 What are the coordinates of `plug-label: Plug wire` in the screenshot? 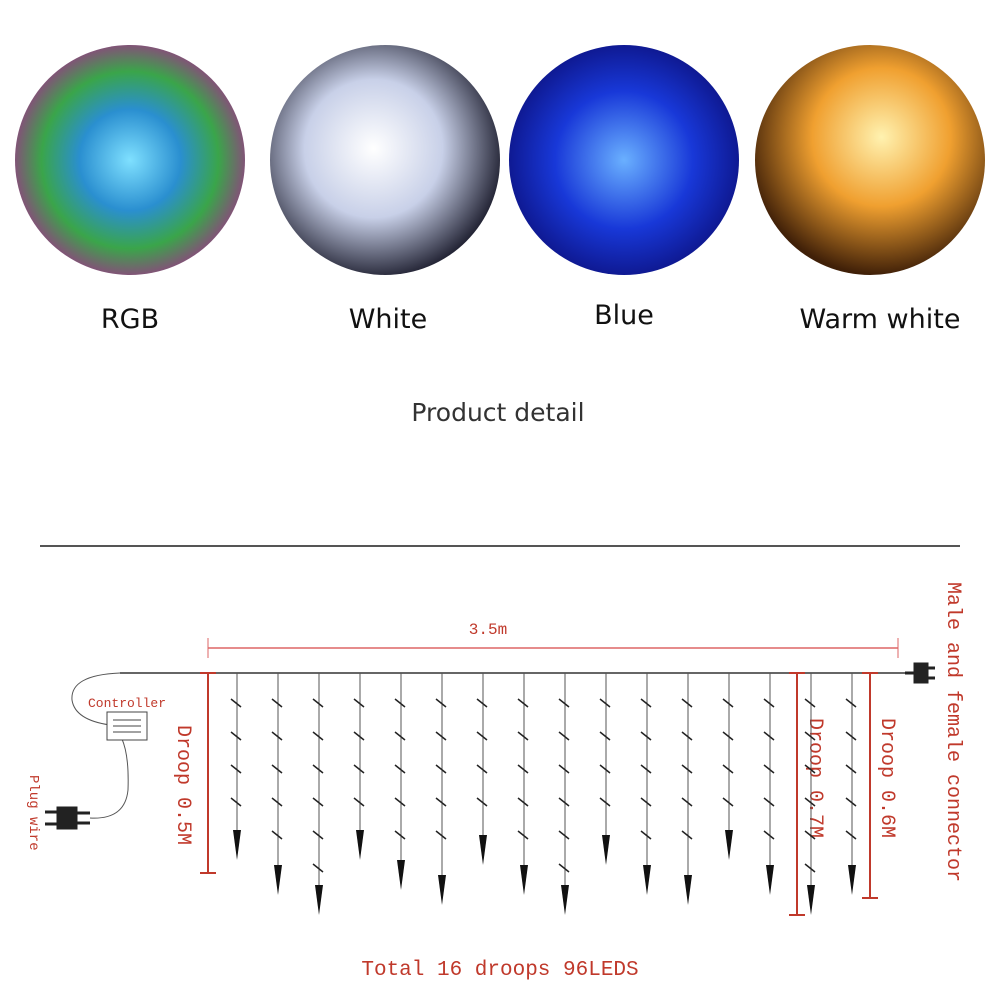 It's located at (33, 813).